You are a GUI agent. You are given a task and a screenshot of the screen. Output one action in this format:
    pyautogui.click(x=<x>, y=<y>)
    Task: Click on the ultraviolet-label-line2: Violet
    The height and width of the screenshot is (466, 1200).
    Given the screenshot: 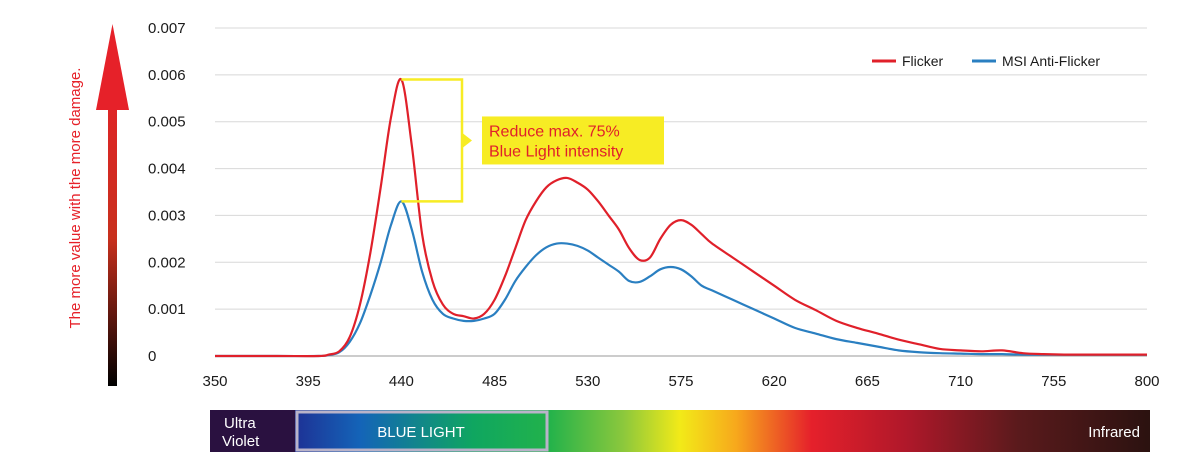 What is the action you would take?
    pyautogui.click(x=241, y=441)
    